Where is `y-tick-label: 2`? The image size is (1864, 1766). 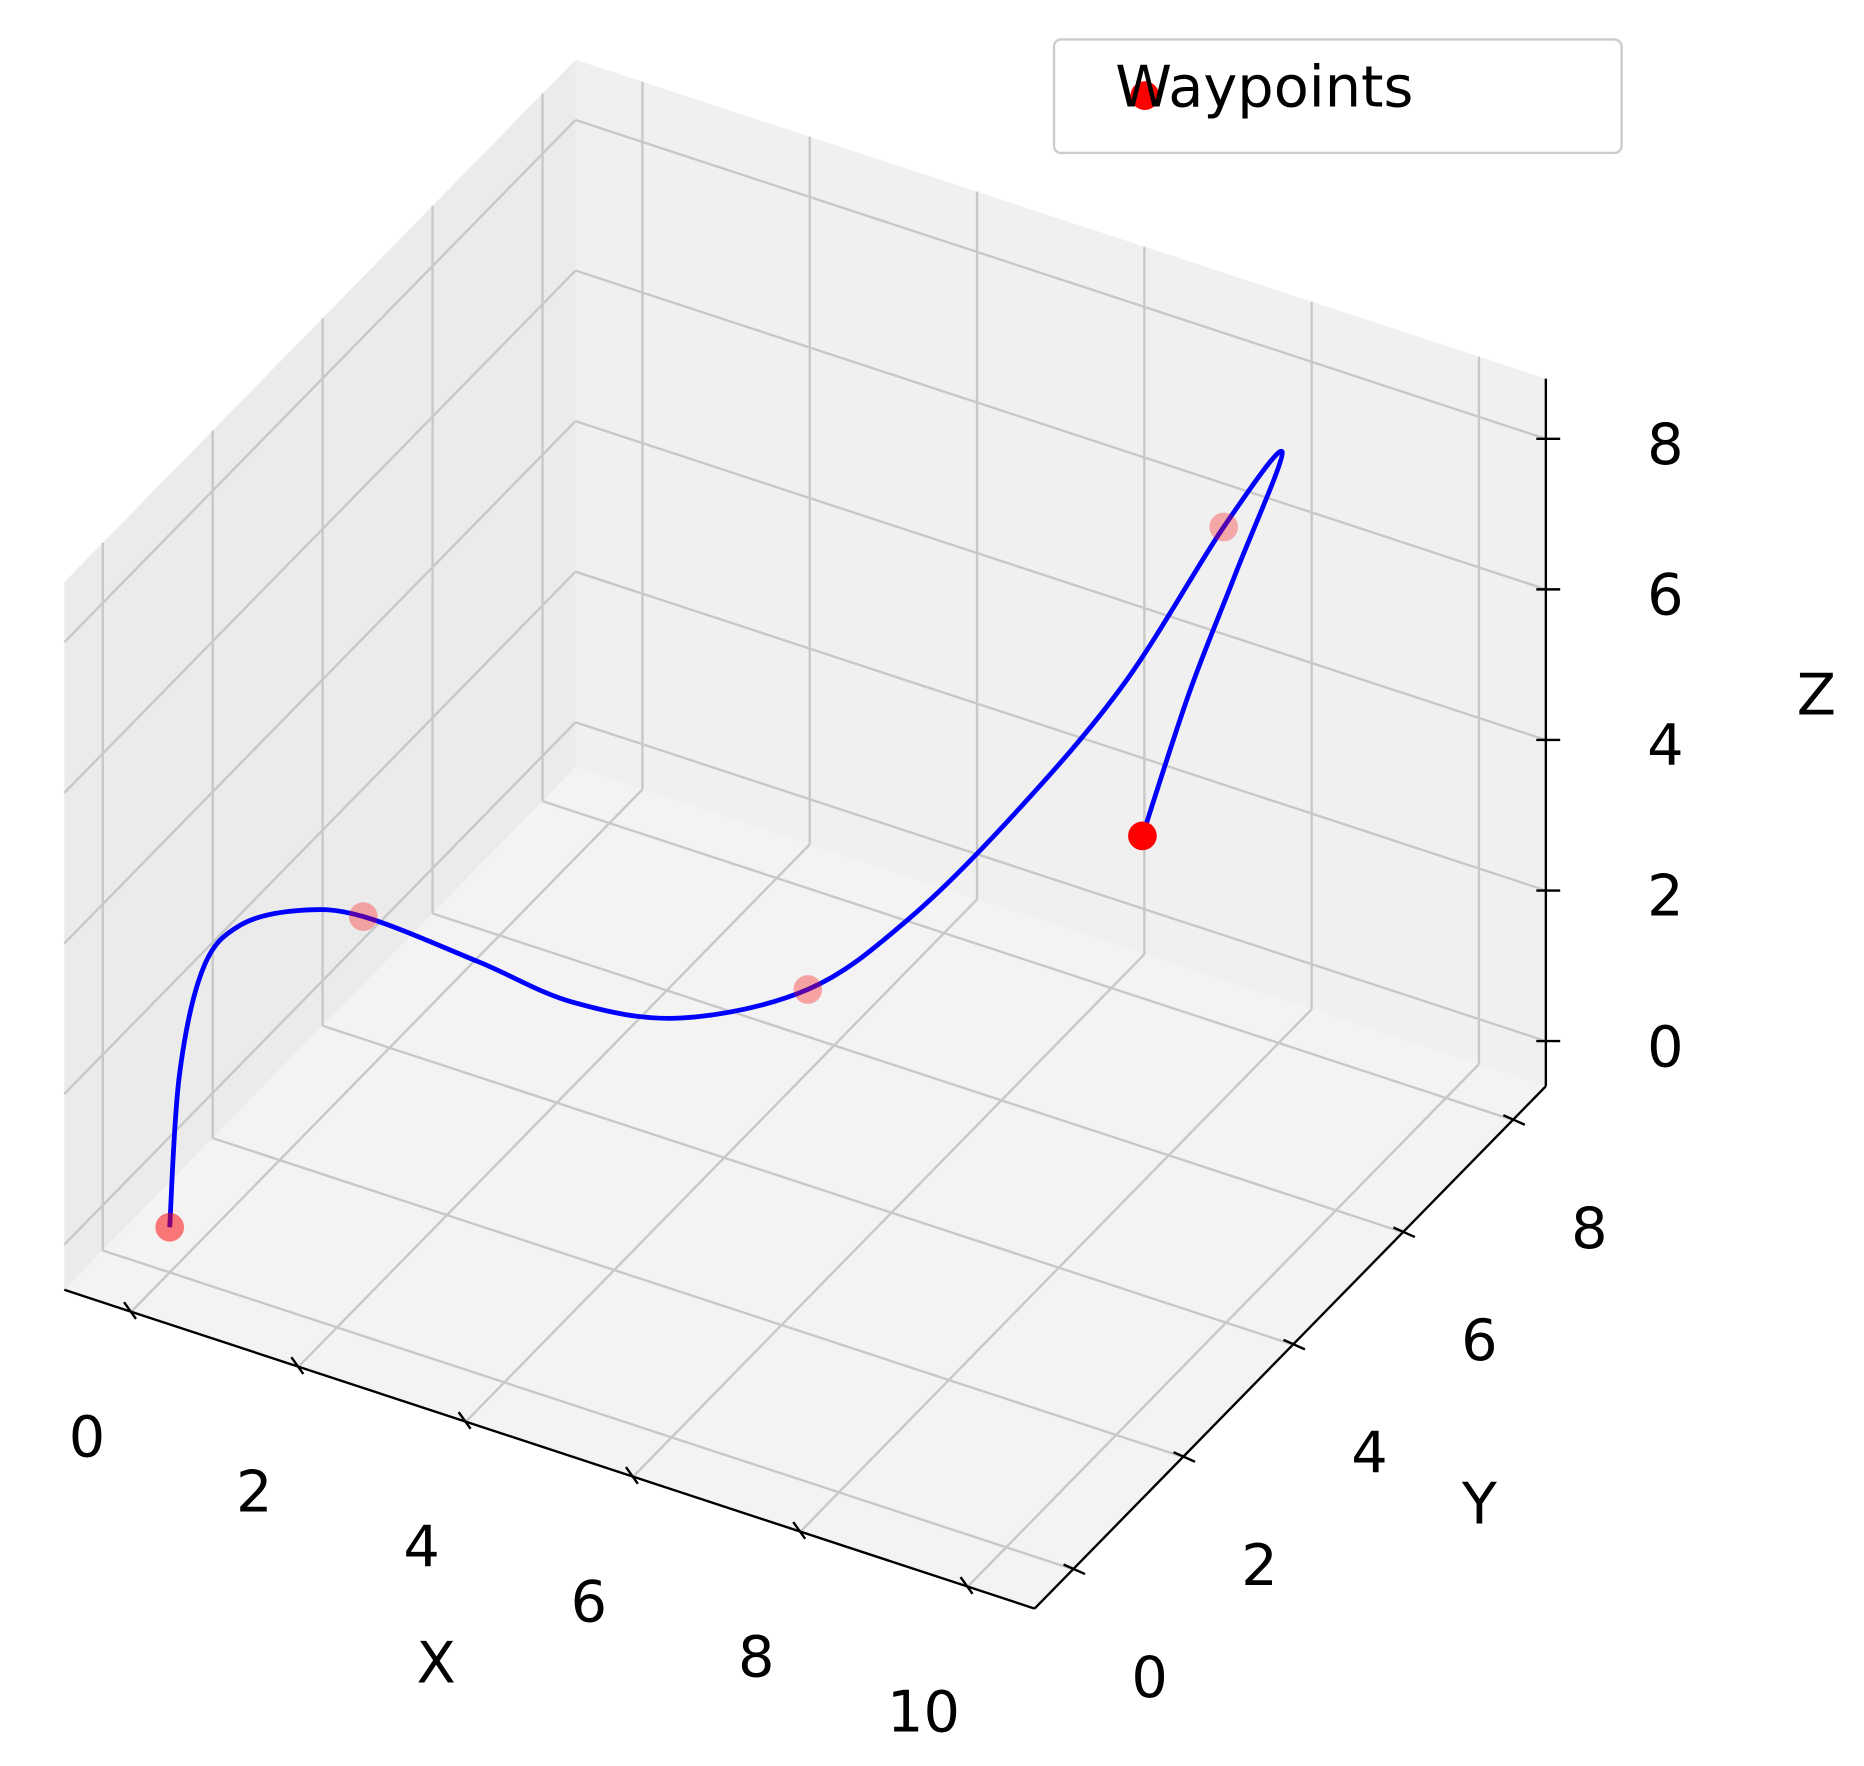
y-tick-label: 2 is located at coordinates (1259, 1565).